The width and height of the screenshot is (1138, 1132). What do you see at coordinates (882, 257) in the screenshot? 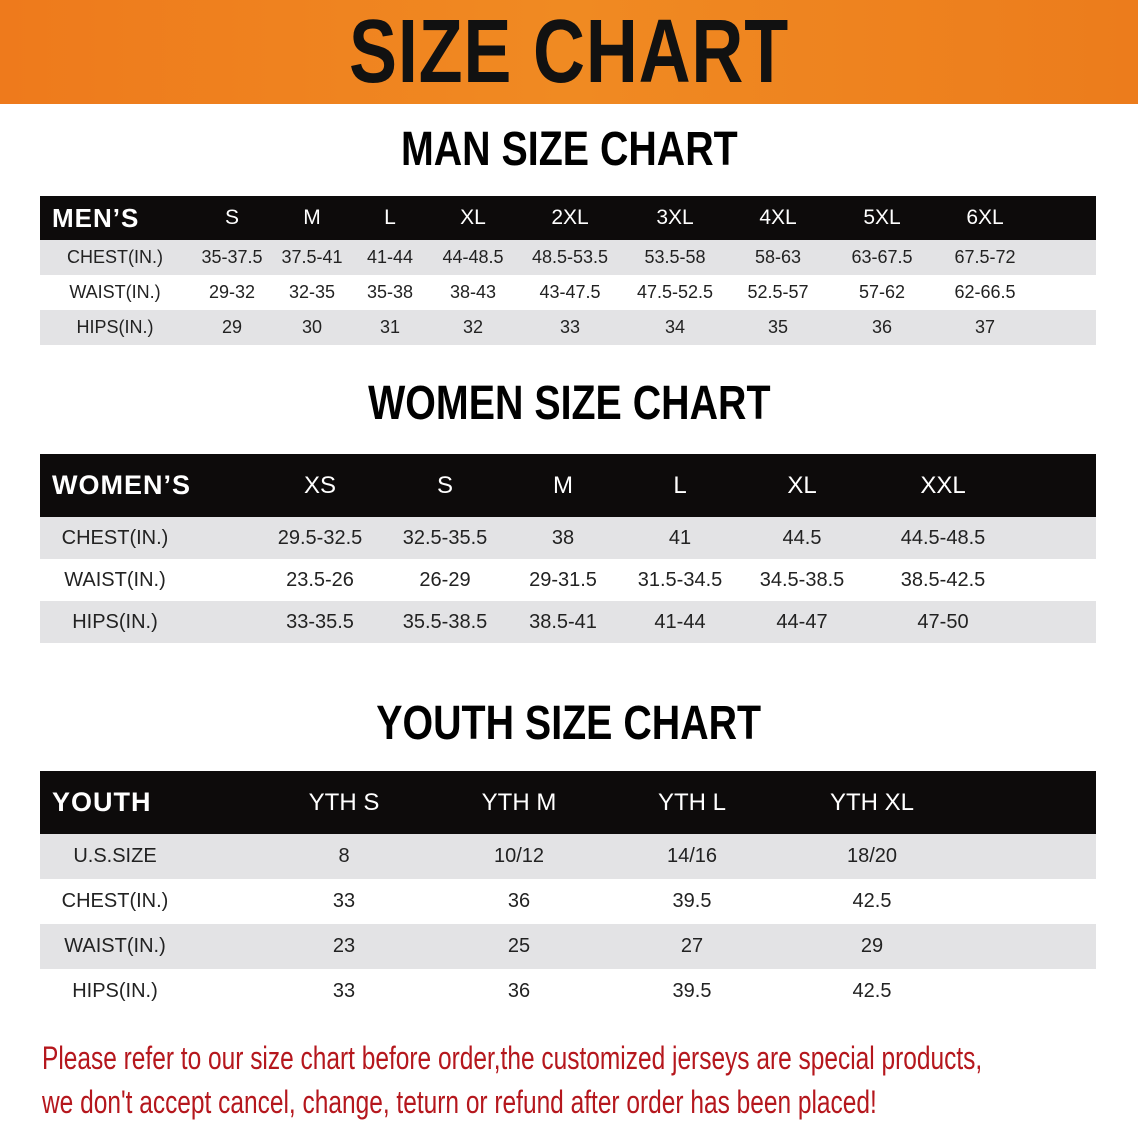
I see `measurement-cell: 63-67.5` at bounding box center [882, 257].